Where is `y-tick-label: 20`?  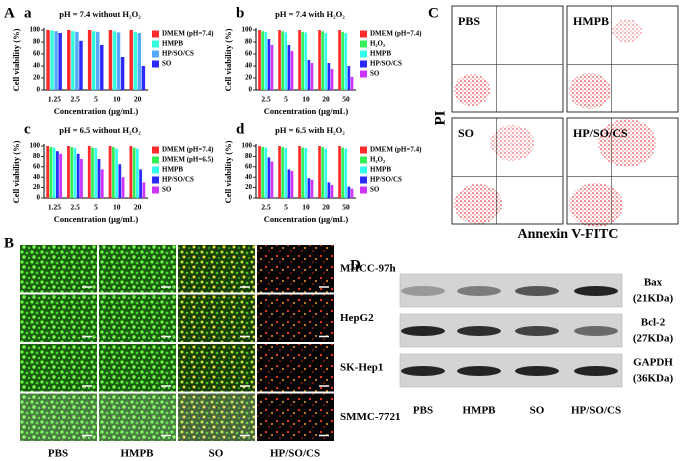
y-tick-label: 20 is located at coordinates (249, 78).